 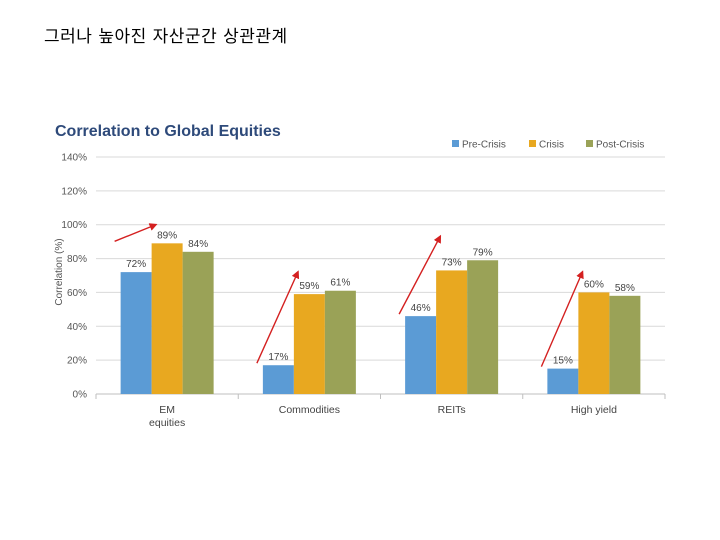 I want to click on data-label: 79%, so click(x=483, y=252).